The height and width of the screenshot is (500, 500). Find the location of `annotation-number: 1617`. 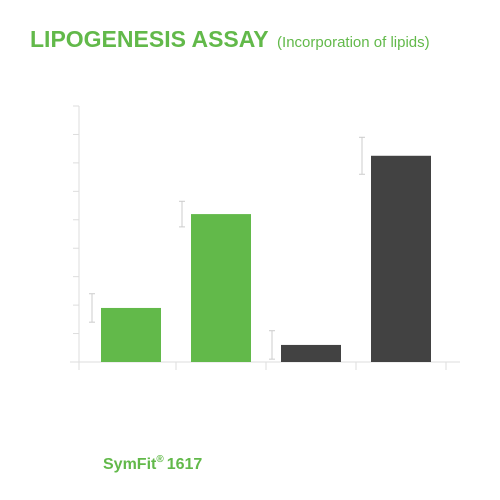

annotation-number: 1617 is located at coordinates (185, 464).